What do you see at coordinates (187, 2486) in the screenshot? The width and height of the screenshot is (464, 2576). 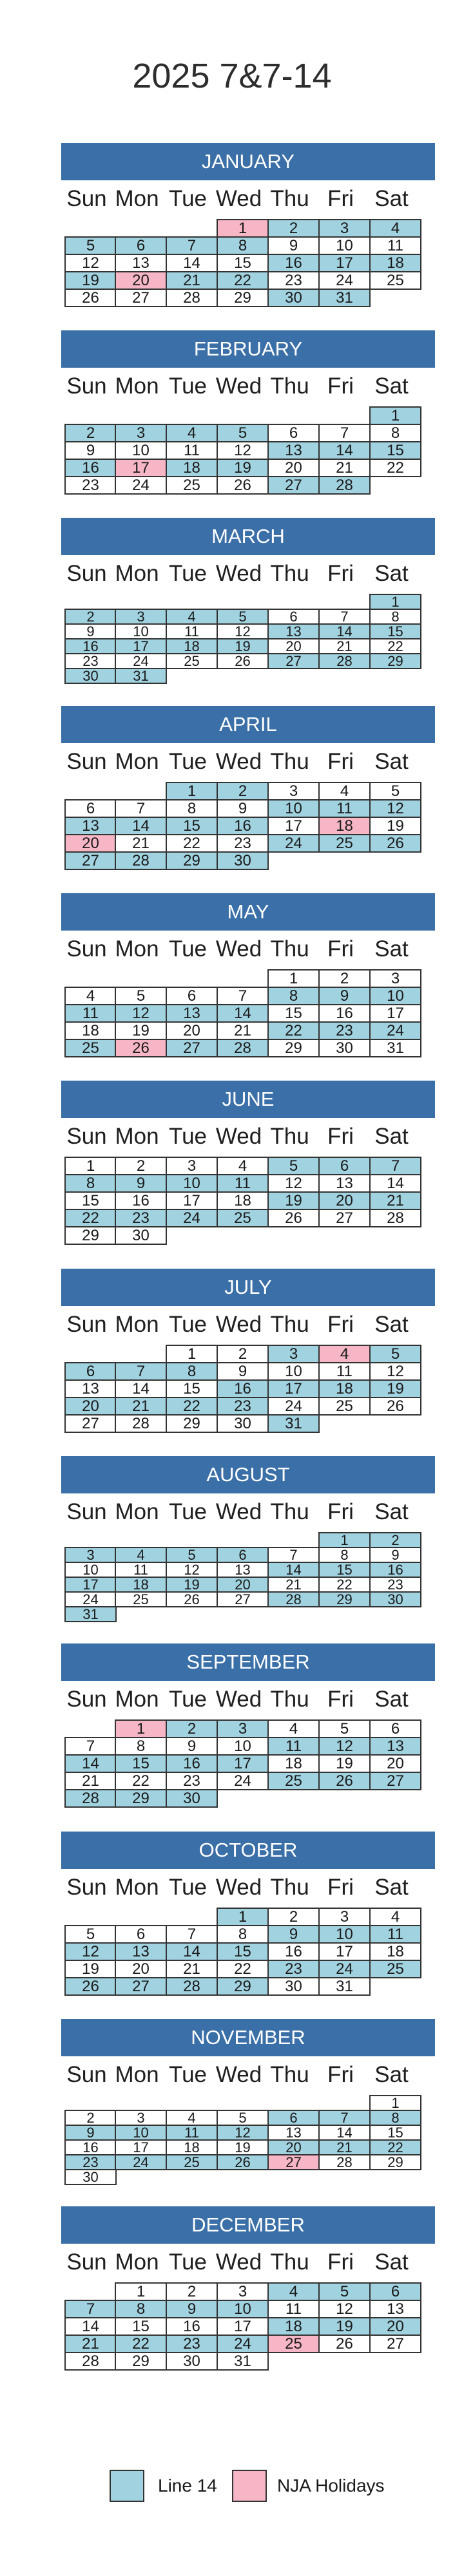 I see `line-14-label: Line 14` at bounding box center [187, 2486].